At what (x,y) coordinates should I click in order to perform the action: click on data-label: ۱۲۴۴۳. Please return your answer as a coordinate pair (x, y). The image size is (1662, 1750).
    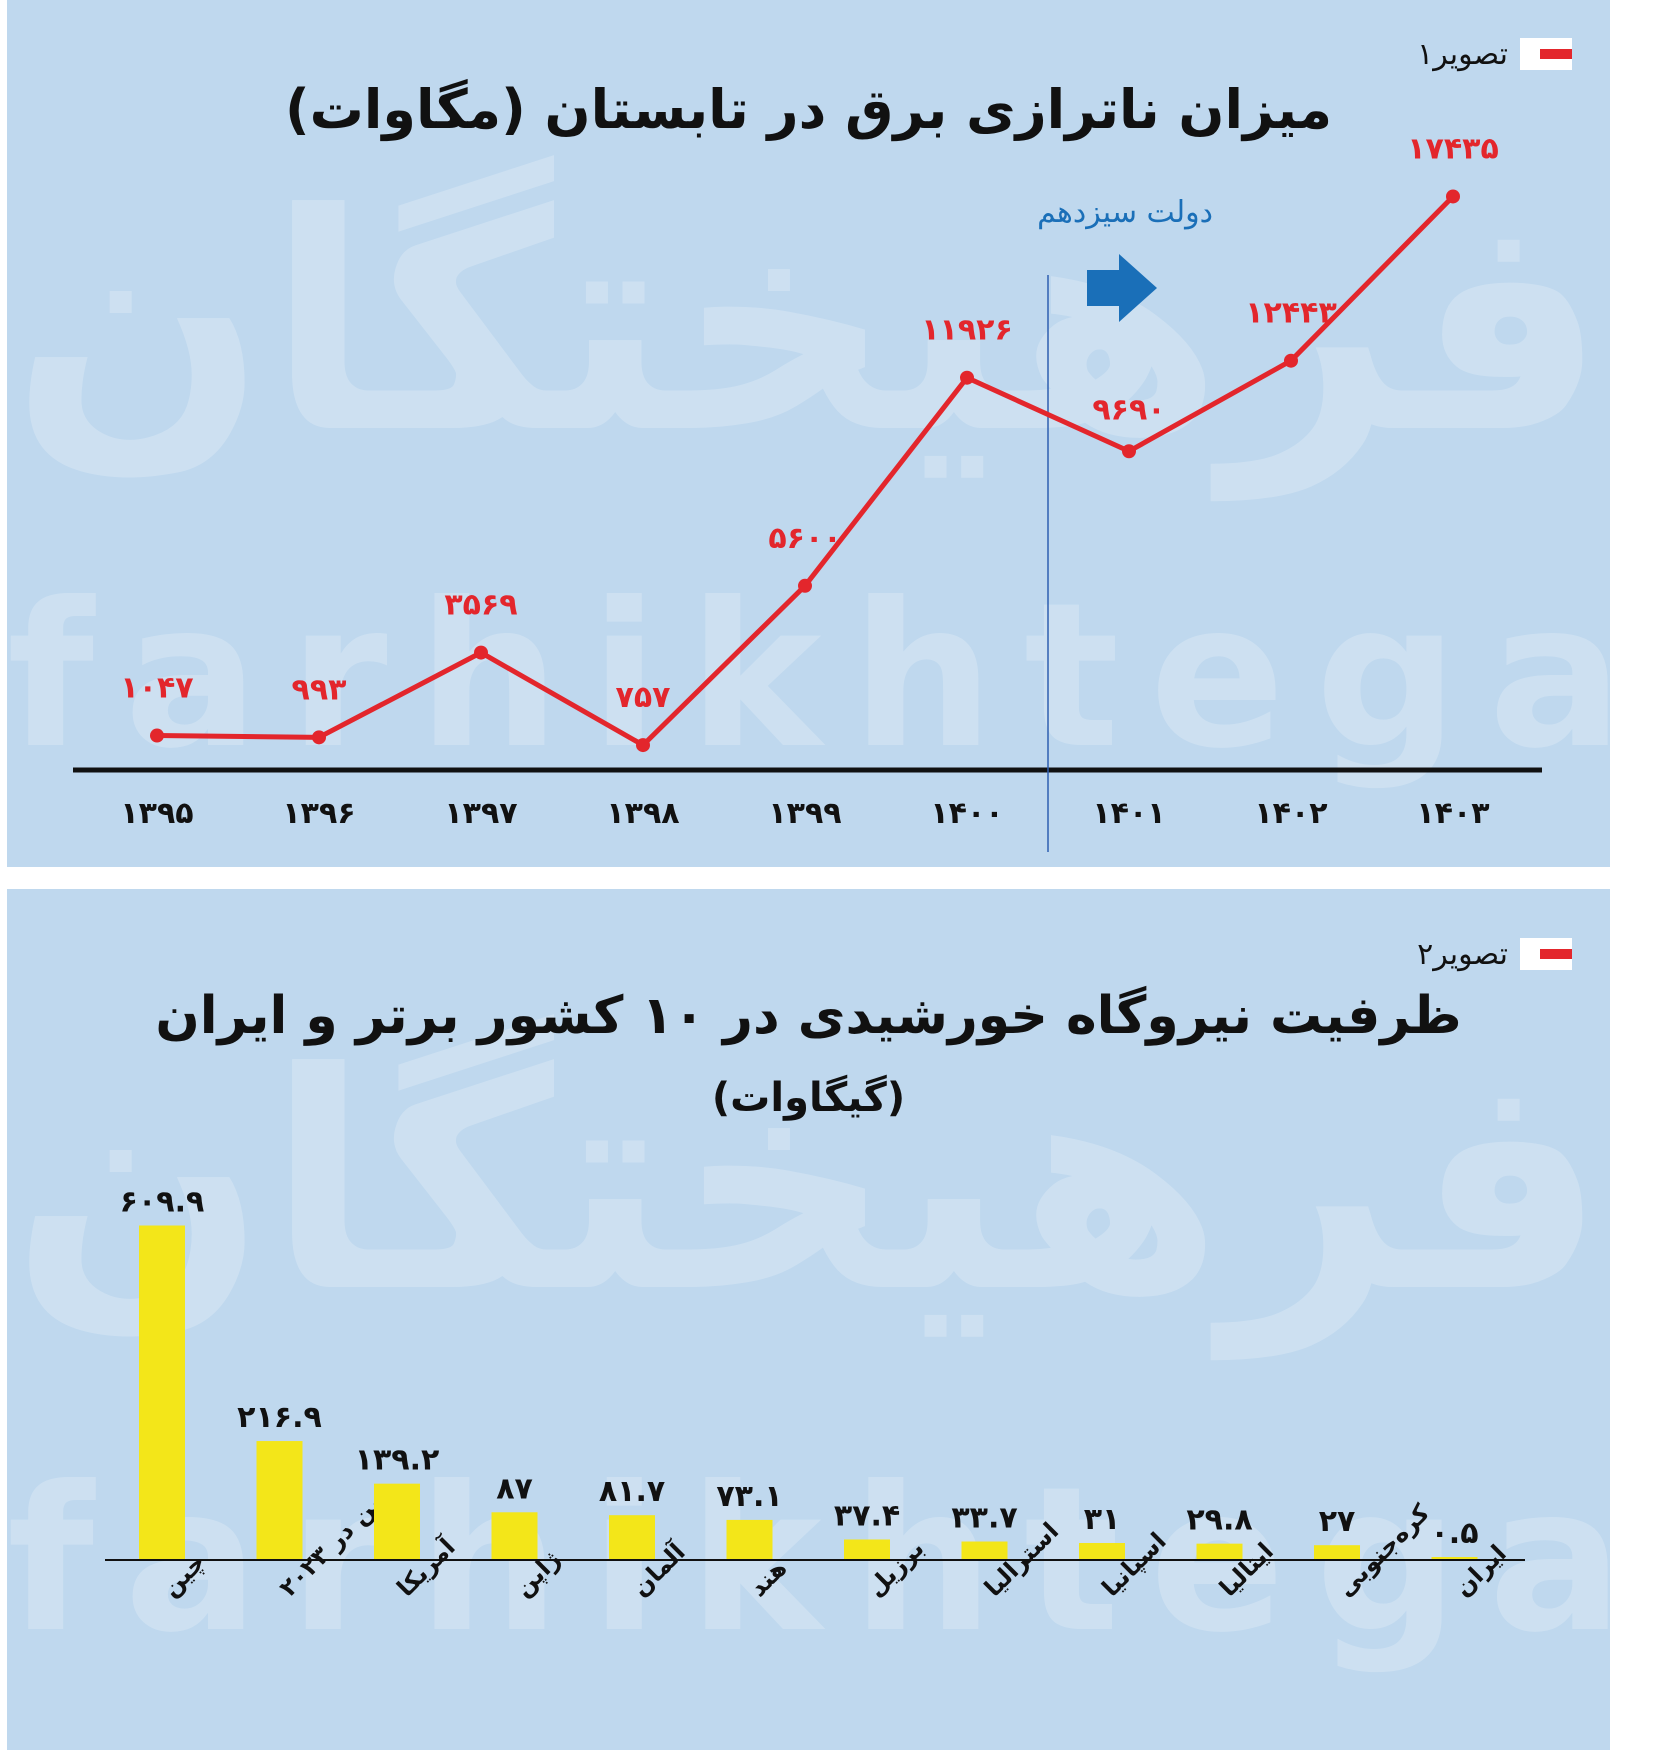
    Looking at the image, I should click on (1291, 313).